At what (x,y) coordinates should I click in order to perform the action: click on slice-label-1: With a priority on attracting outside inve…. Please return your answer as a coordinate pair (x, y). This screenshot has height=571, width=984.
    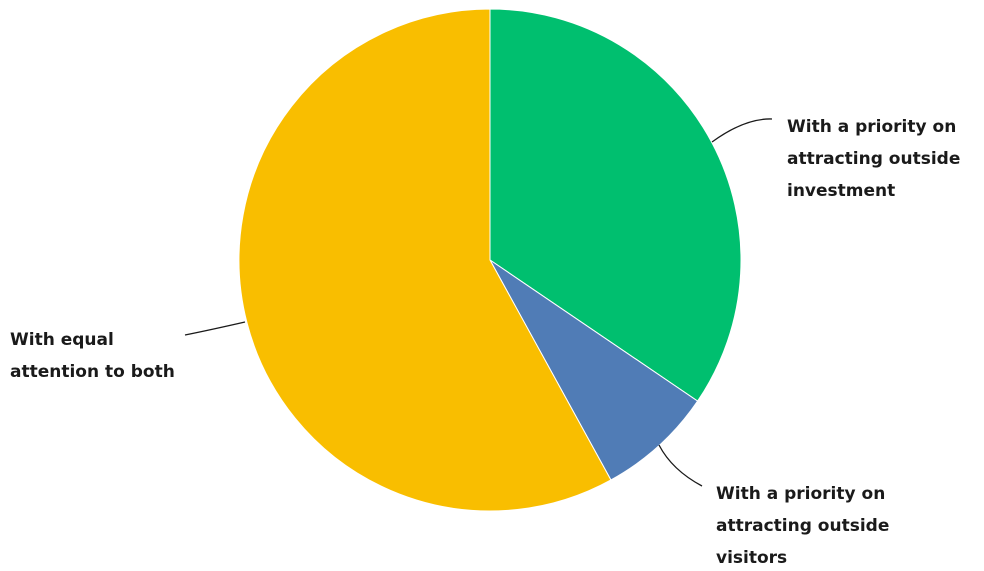
    Looking at the image, I should click on (873, 159).